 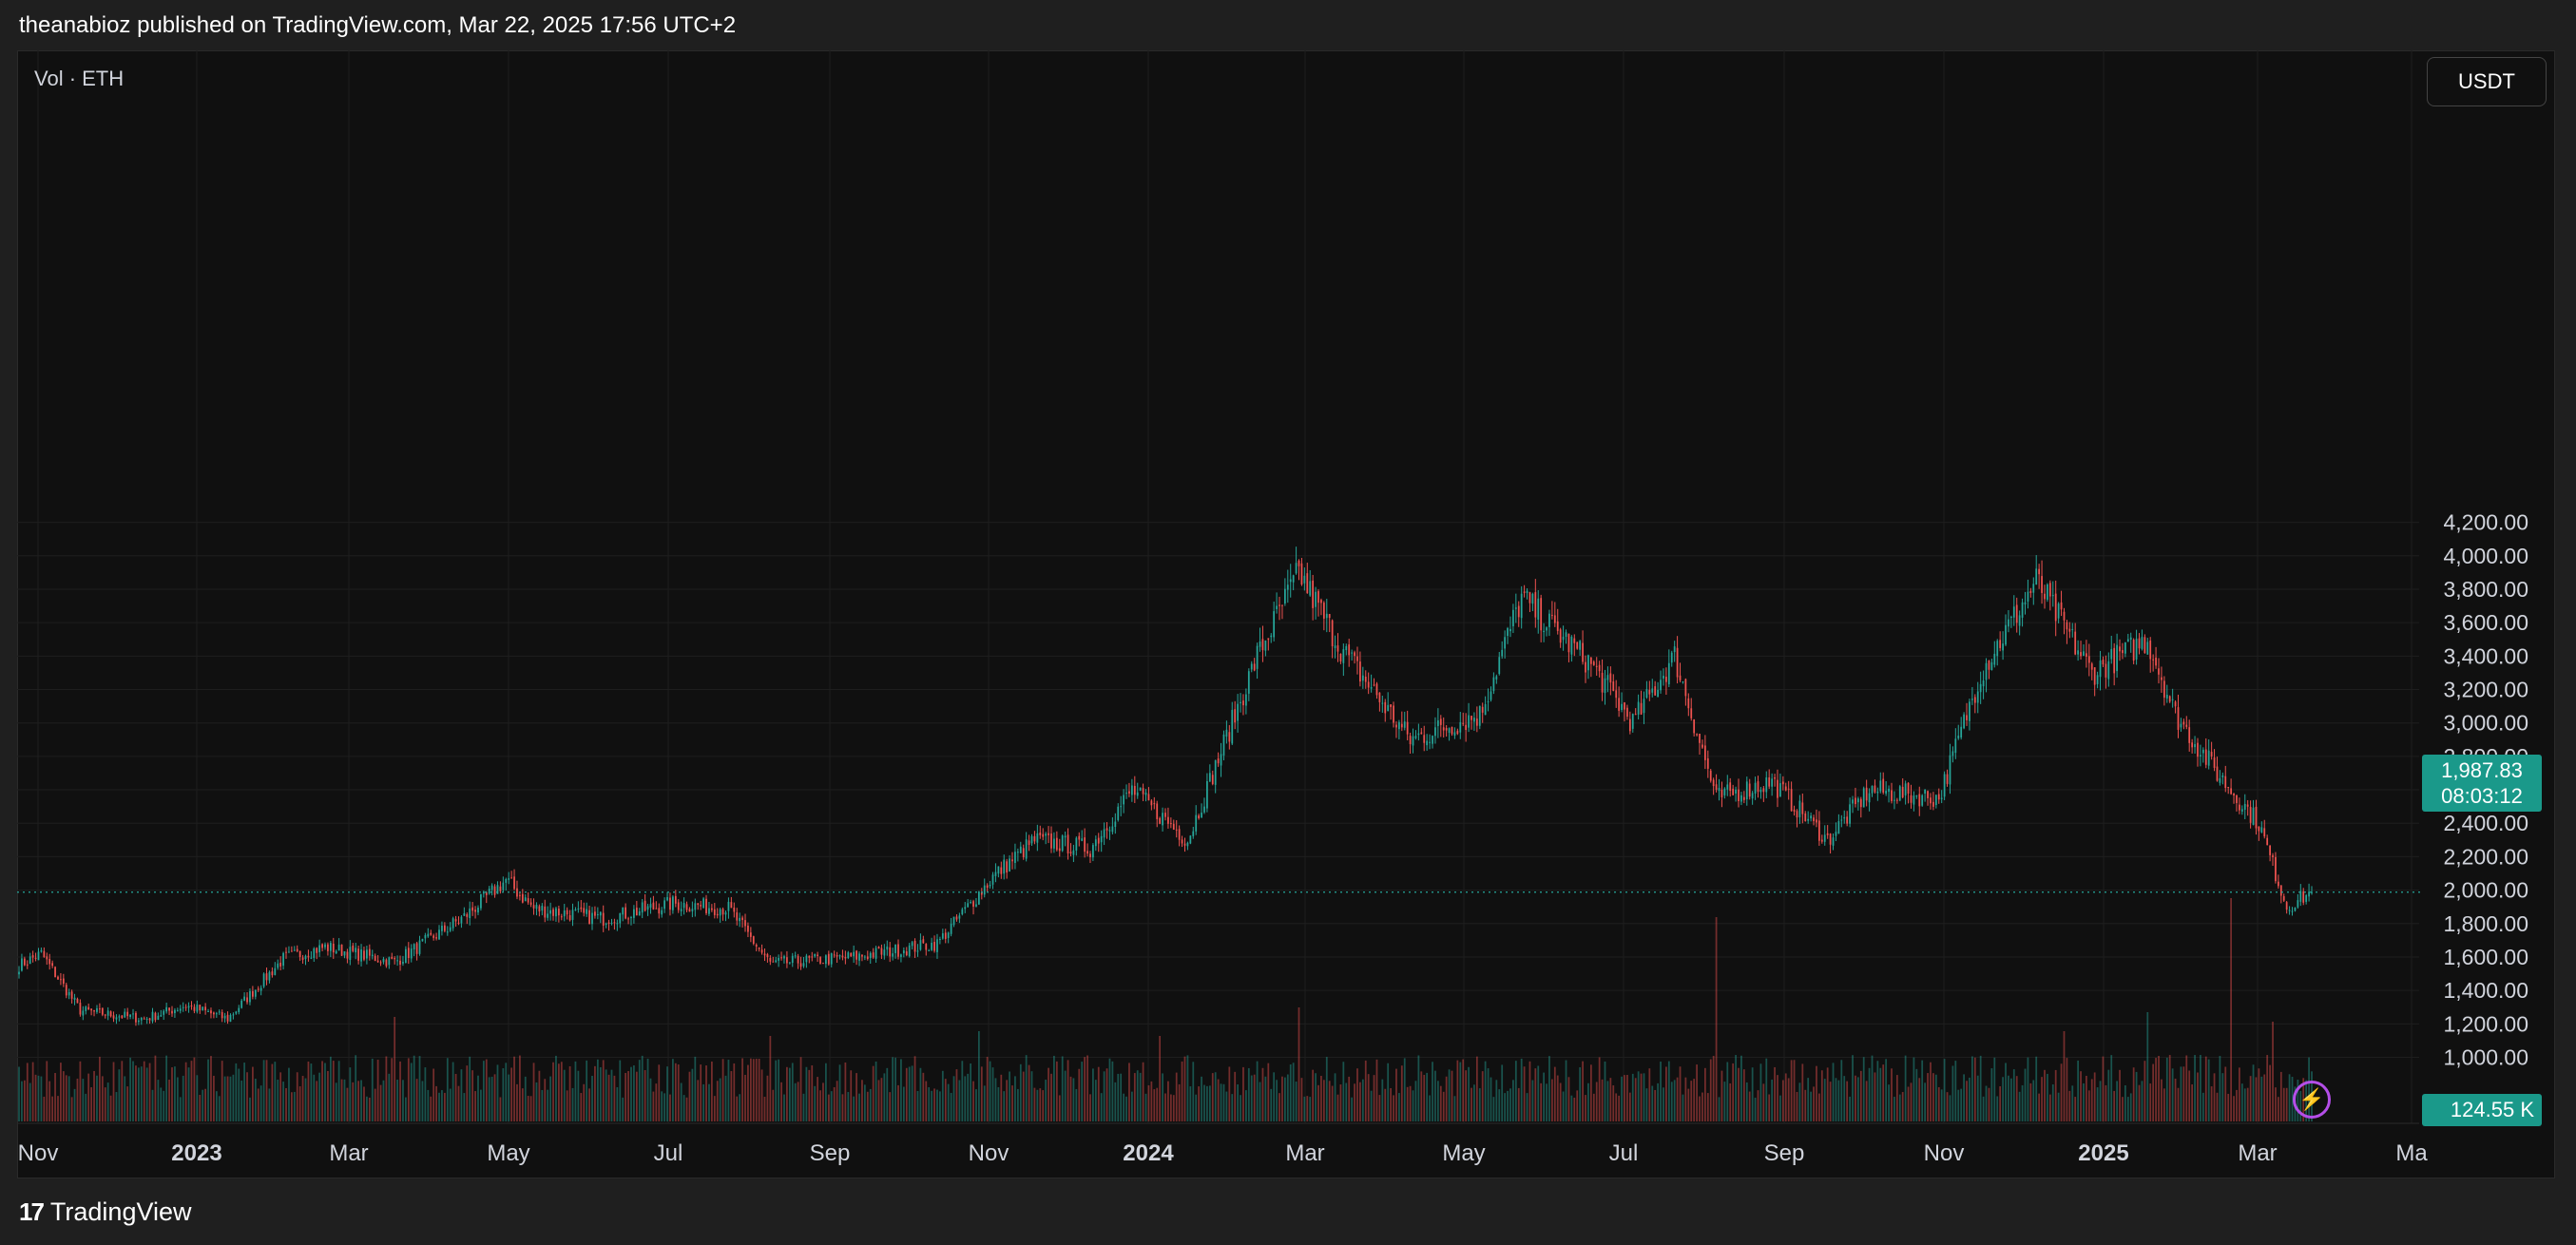 I want to click on footer-branding: 17 TradingView, so click(x=106, y=1212).